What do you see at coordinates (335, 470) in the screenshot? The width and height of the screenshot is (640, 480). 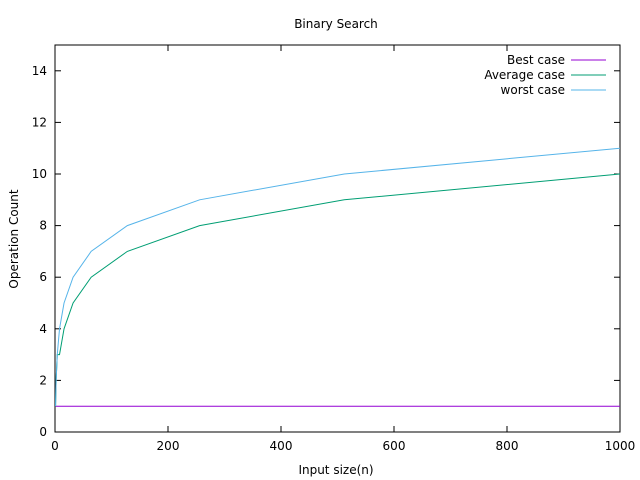 I see `x-axis-title: Input size(n)` at bounding box center [335, 470].